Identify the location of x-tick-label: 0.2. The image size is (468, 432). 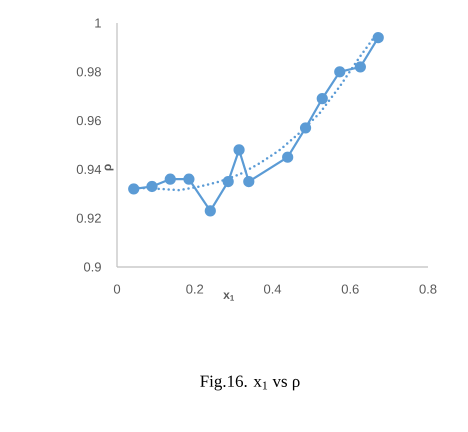
(195, 289).